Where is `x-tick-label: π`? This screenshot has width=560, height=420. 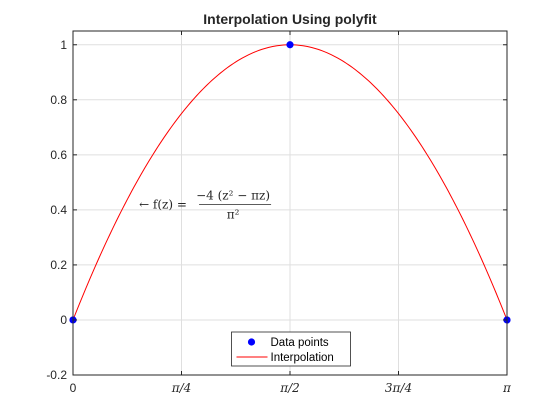
x-tick-label: π is located at coordinates (507, 388).